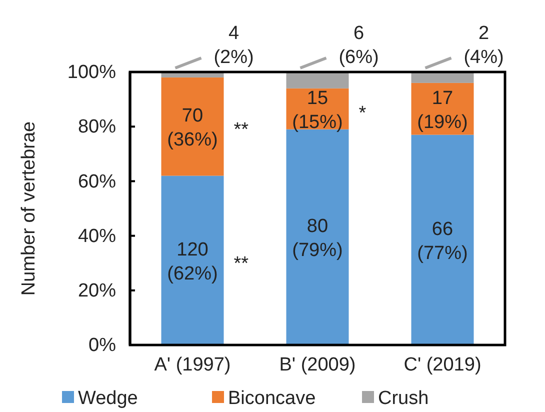 This screenshot has height=412, width=545. What do you see at coordinates (443, 365) in the screenshot?
I see `x-tick-label: C' (2019)` at bounding box center [443, 365].